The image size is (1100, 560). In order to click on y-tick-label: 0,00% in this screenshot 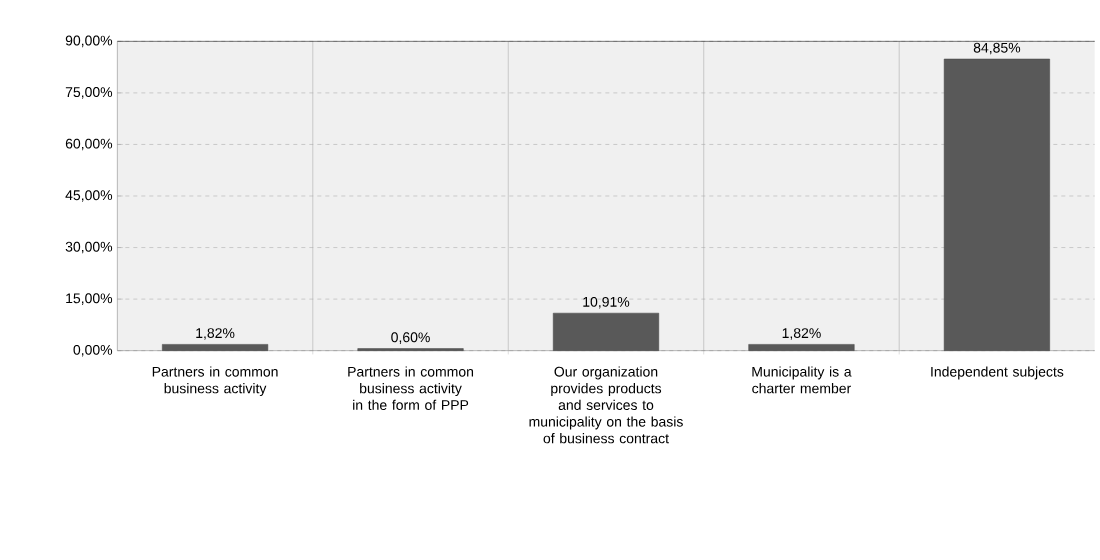, I will do `click(93, 350)`.